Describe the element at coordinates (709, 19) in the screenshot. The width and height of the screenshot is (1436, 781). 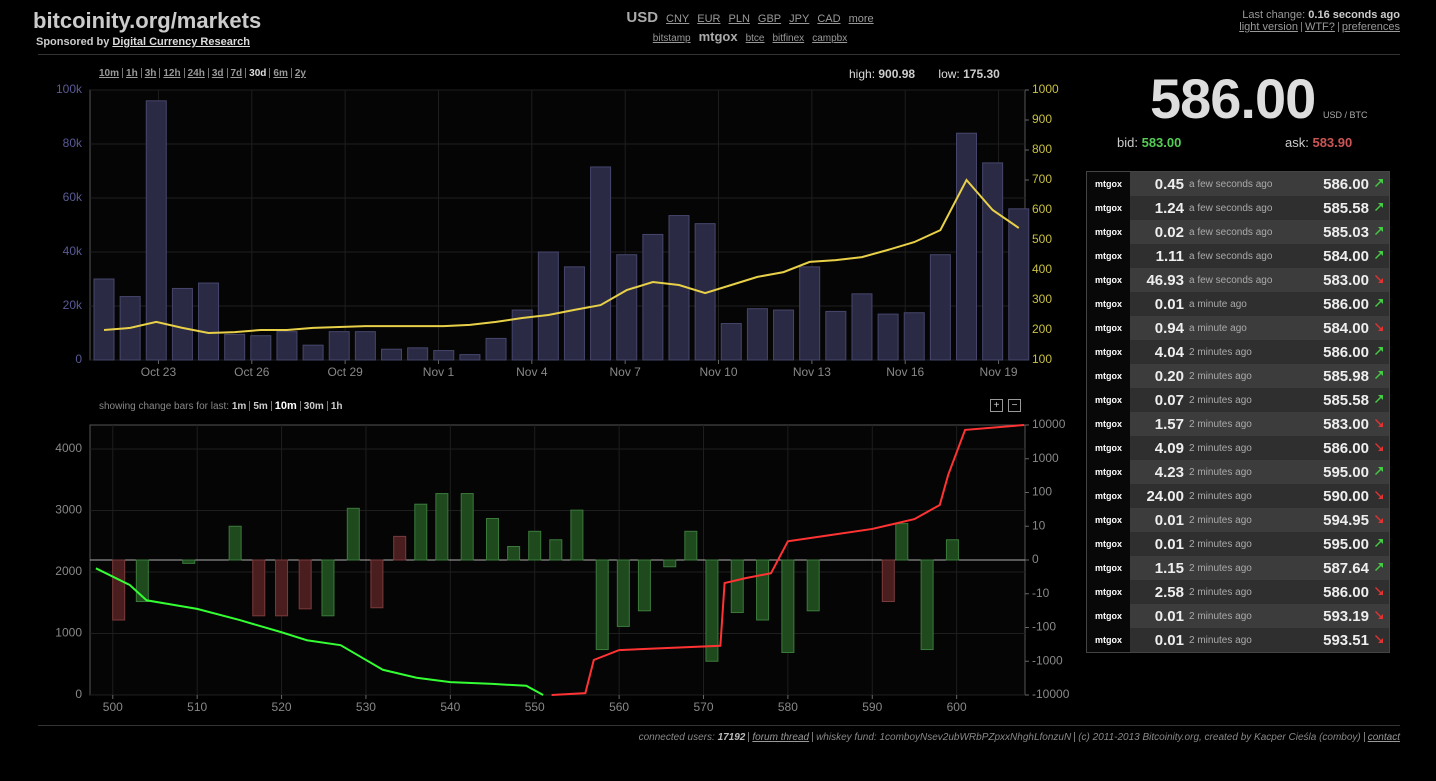
I see `currency-link: EUR` at that location.